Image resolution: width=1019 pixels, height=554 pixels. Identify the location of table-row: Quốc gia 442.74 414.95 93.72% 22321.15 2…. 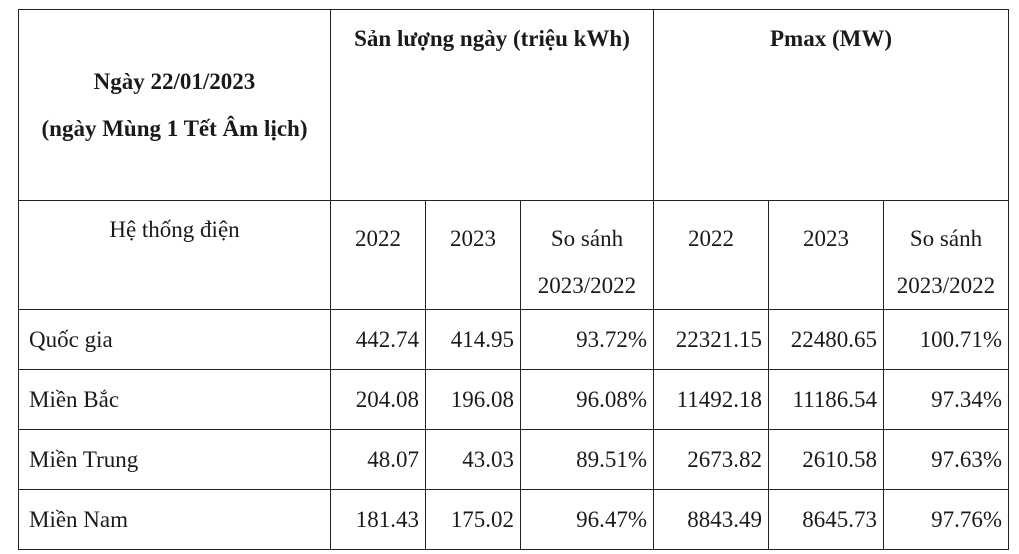
(513, 339).